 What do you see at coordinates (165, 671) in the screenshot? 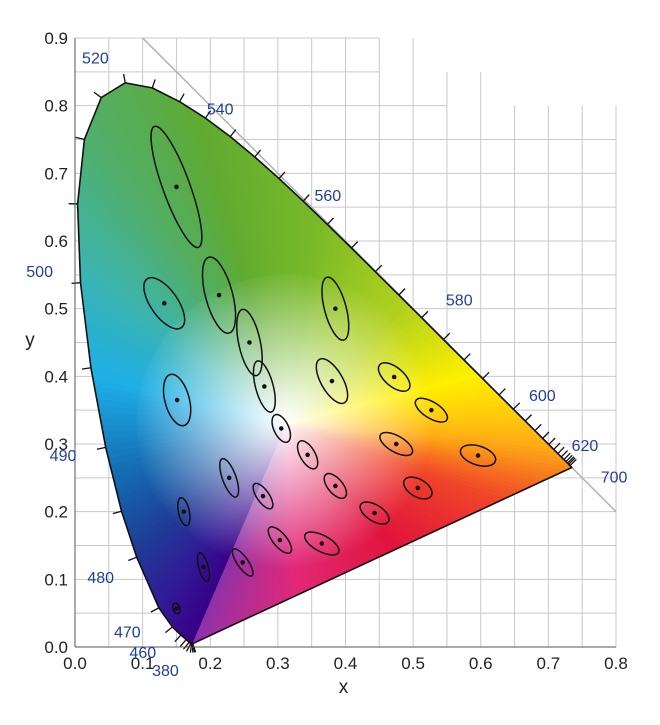
I see `wavelength-label: 380` at bounding box center [165, 671].